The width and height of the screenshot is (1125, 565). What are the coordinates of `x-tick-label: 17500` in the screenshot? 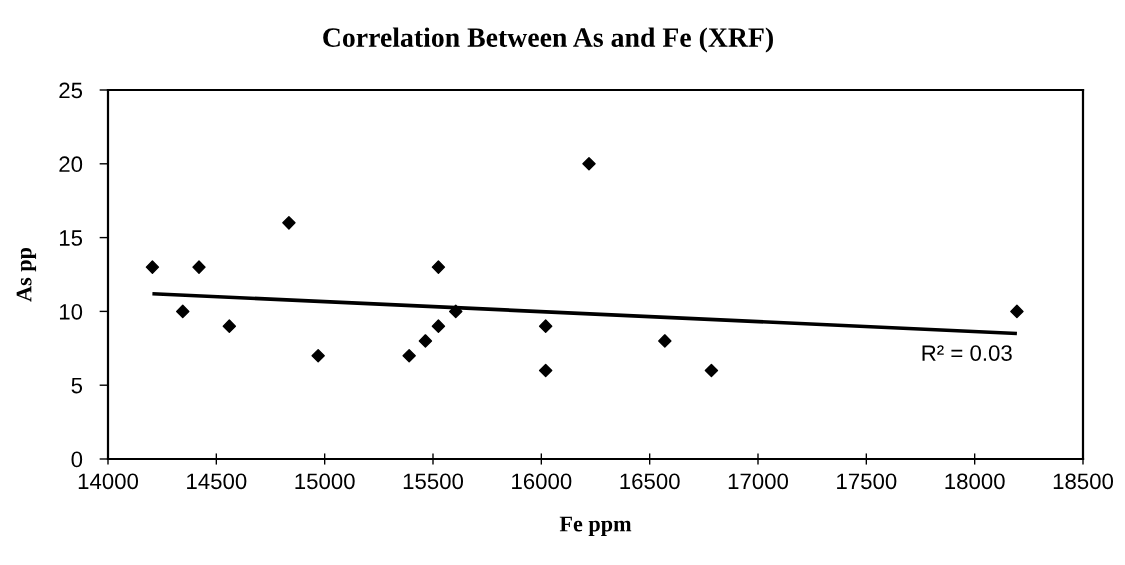 It's located at (867, 481).